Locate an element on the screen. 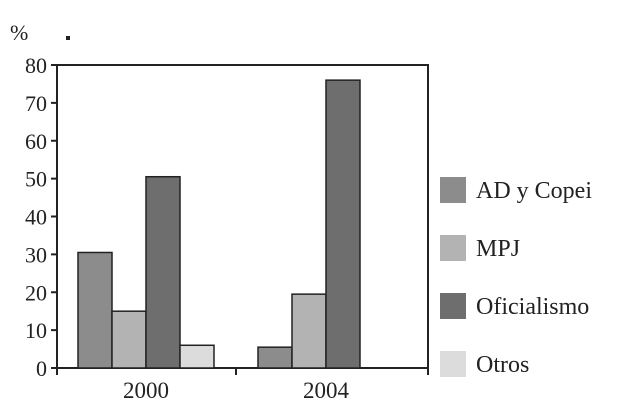 The image size is (634, 405). y-tick-label: 50 is located at coordinates (36, 179).